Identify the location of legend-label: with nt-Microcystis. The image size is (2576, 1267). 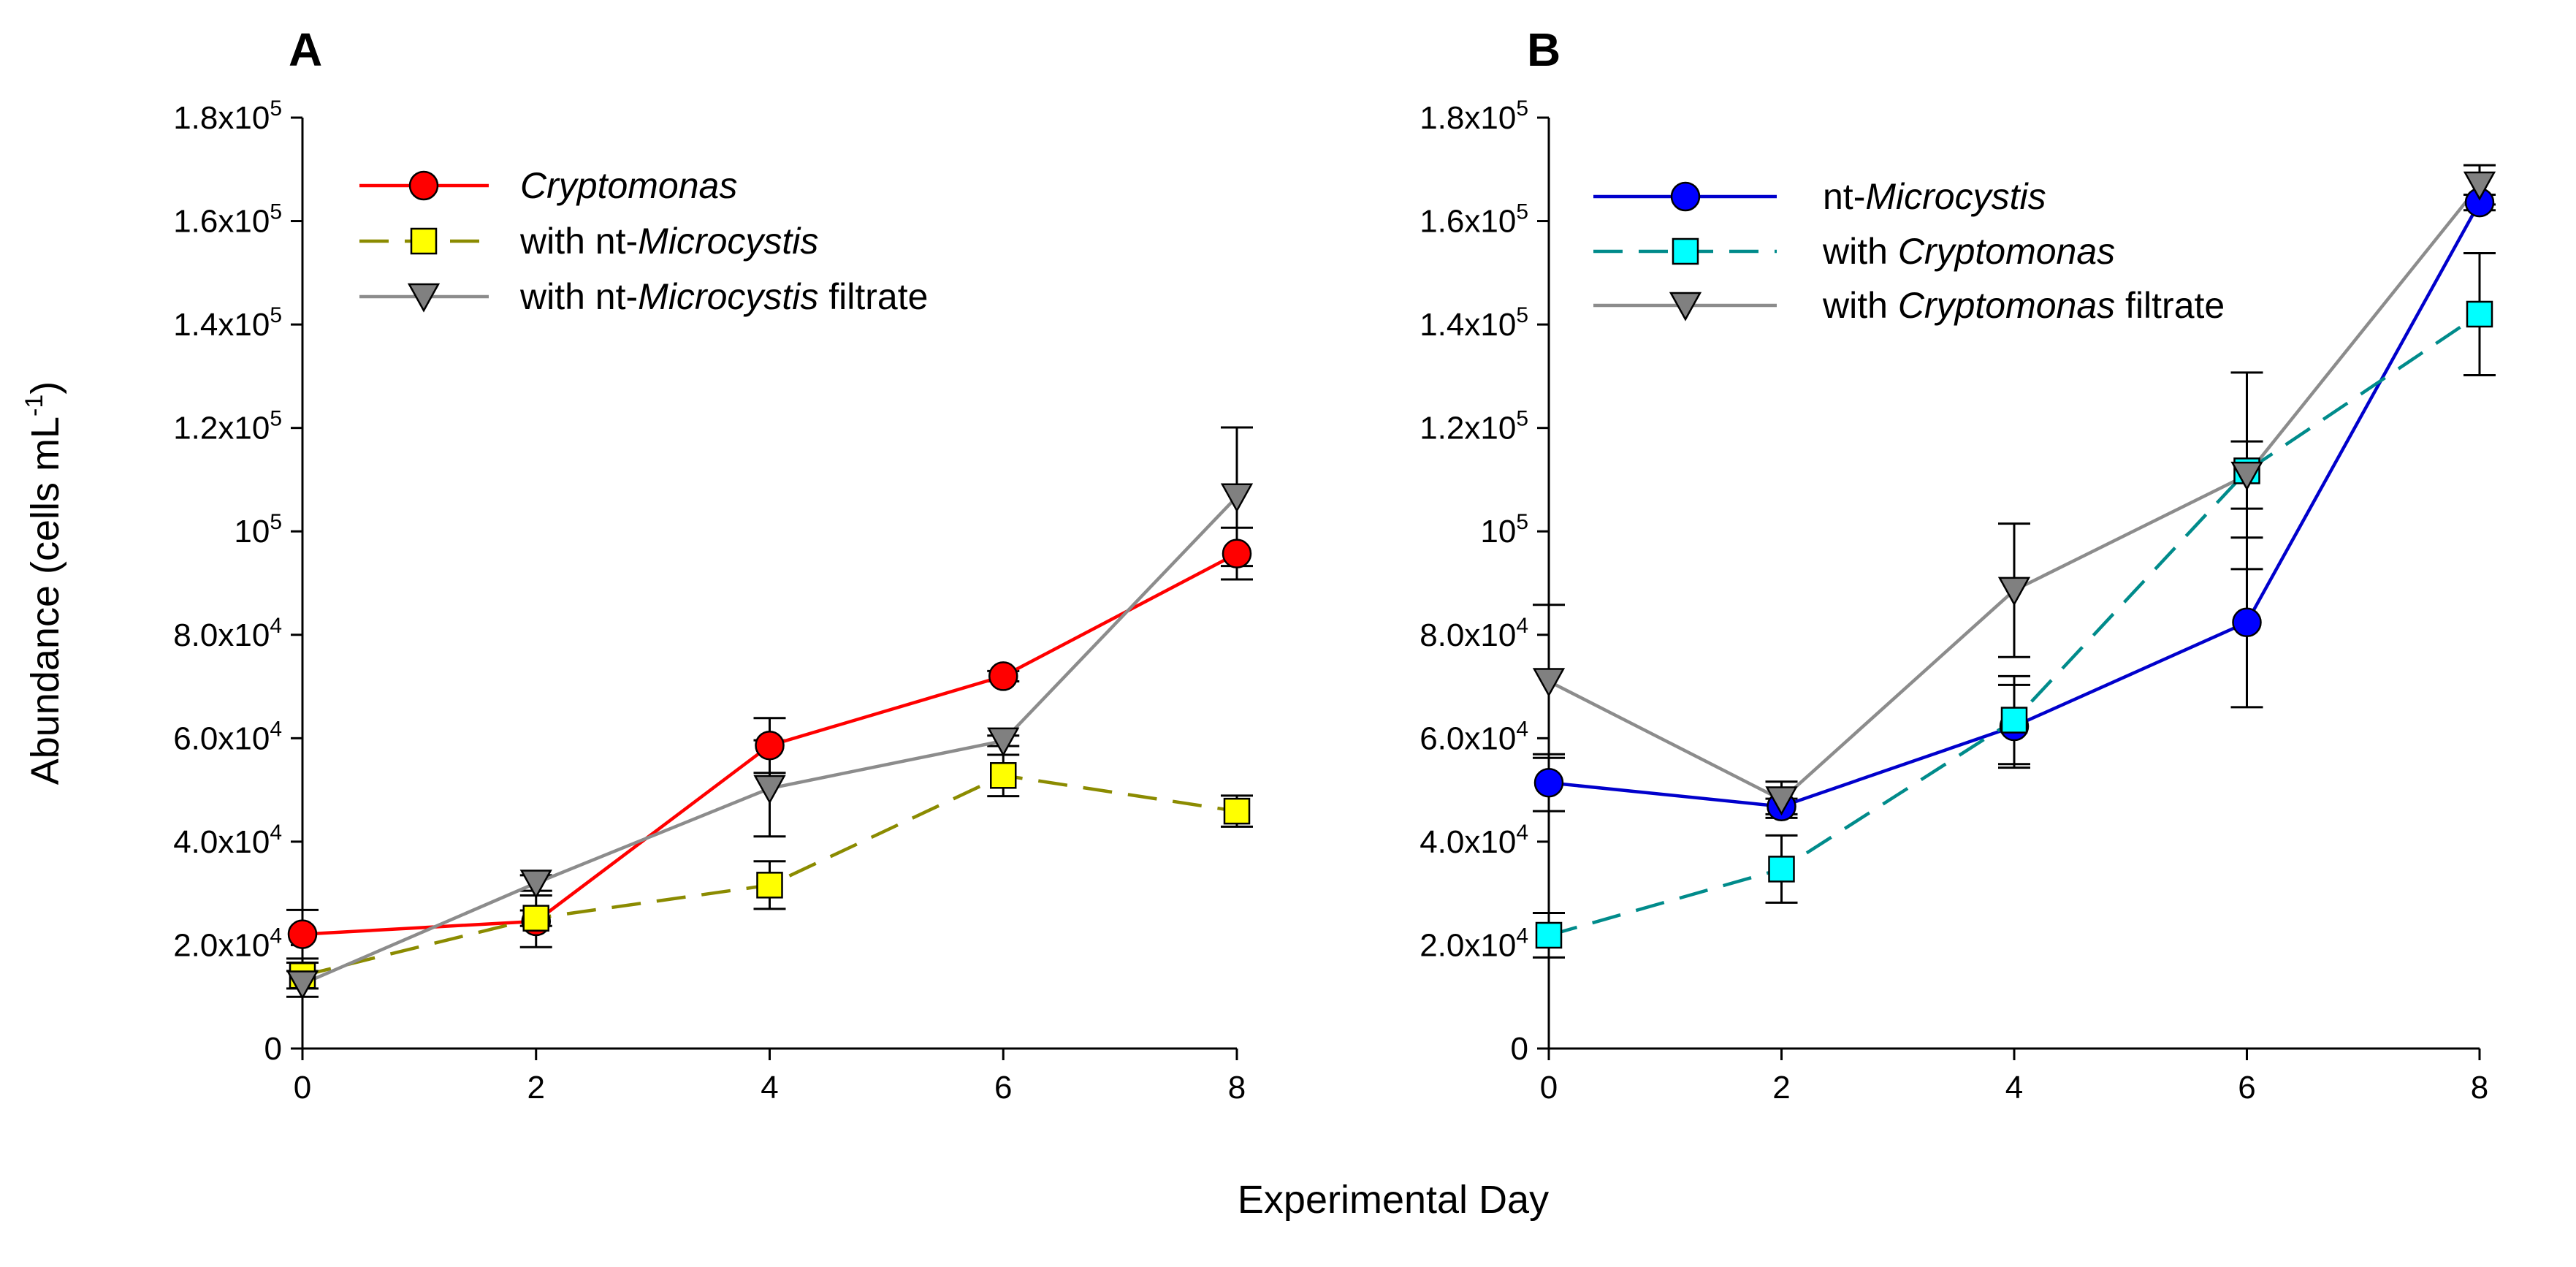
(669, 241).